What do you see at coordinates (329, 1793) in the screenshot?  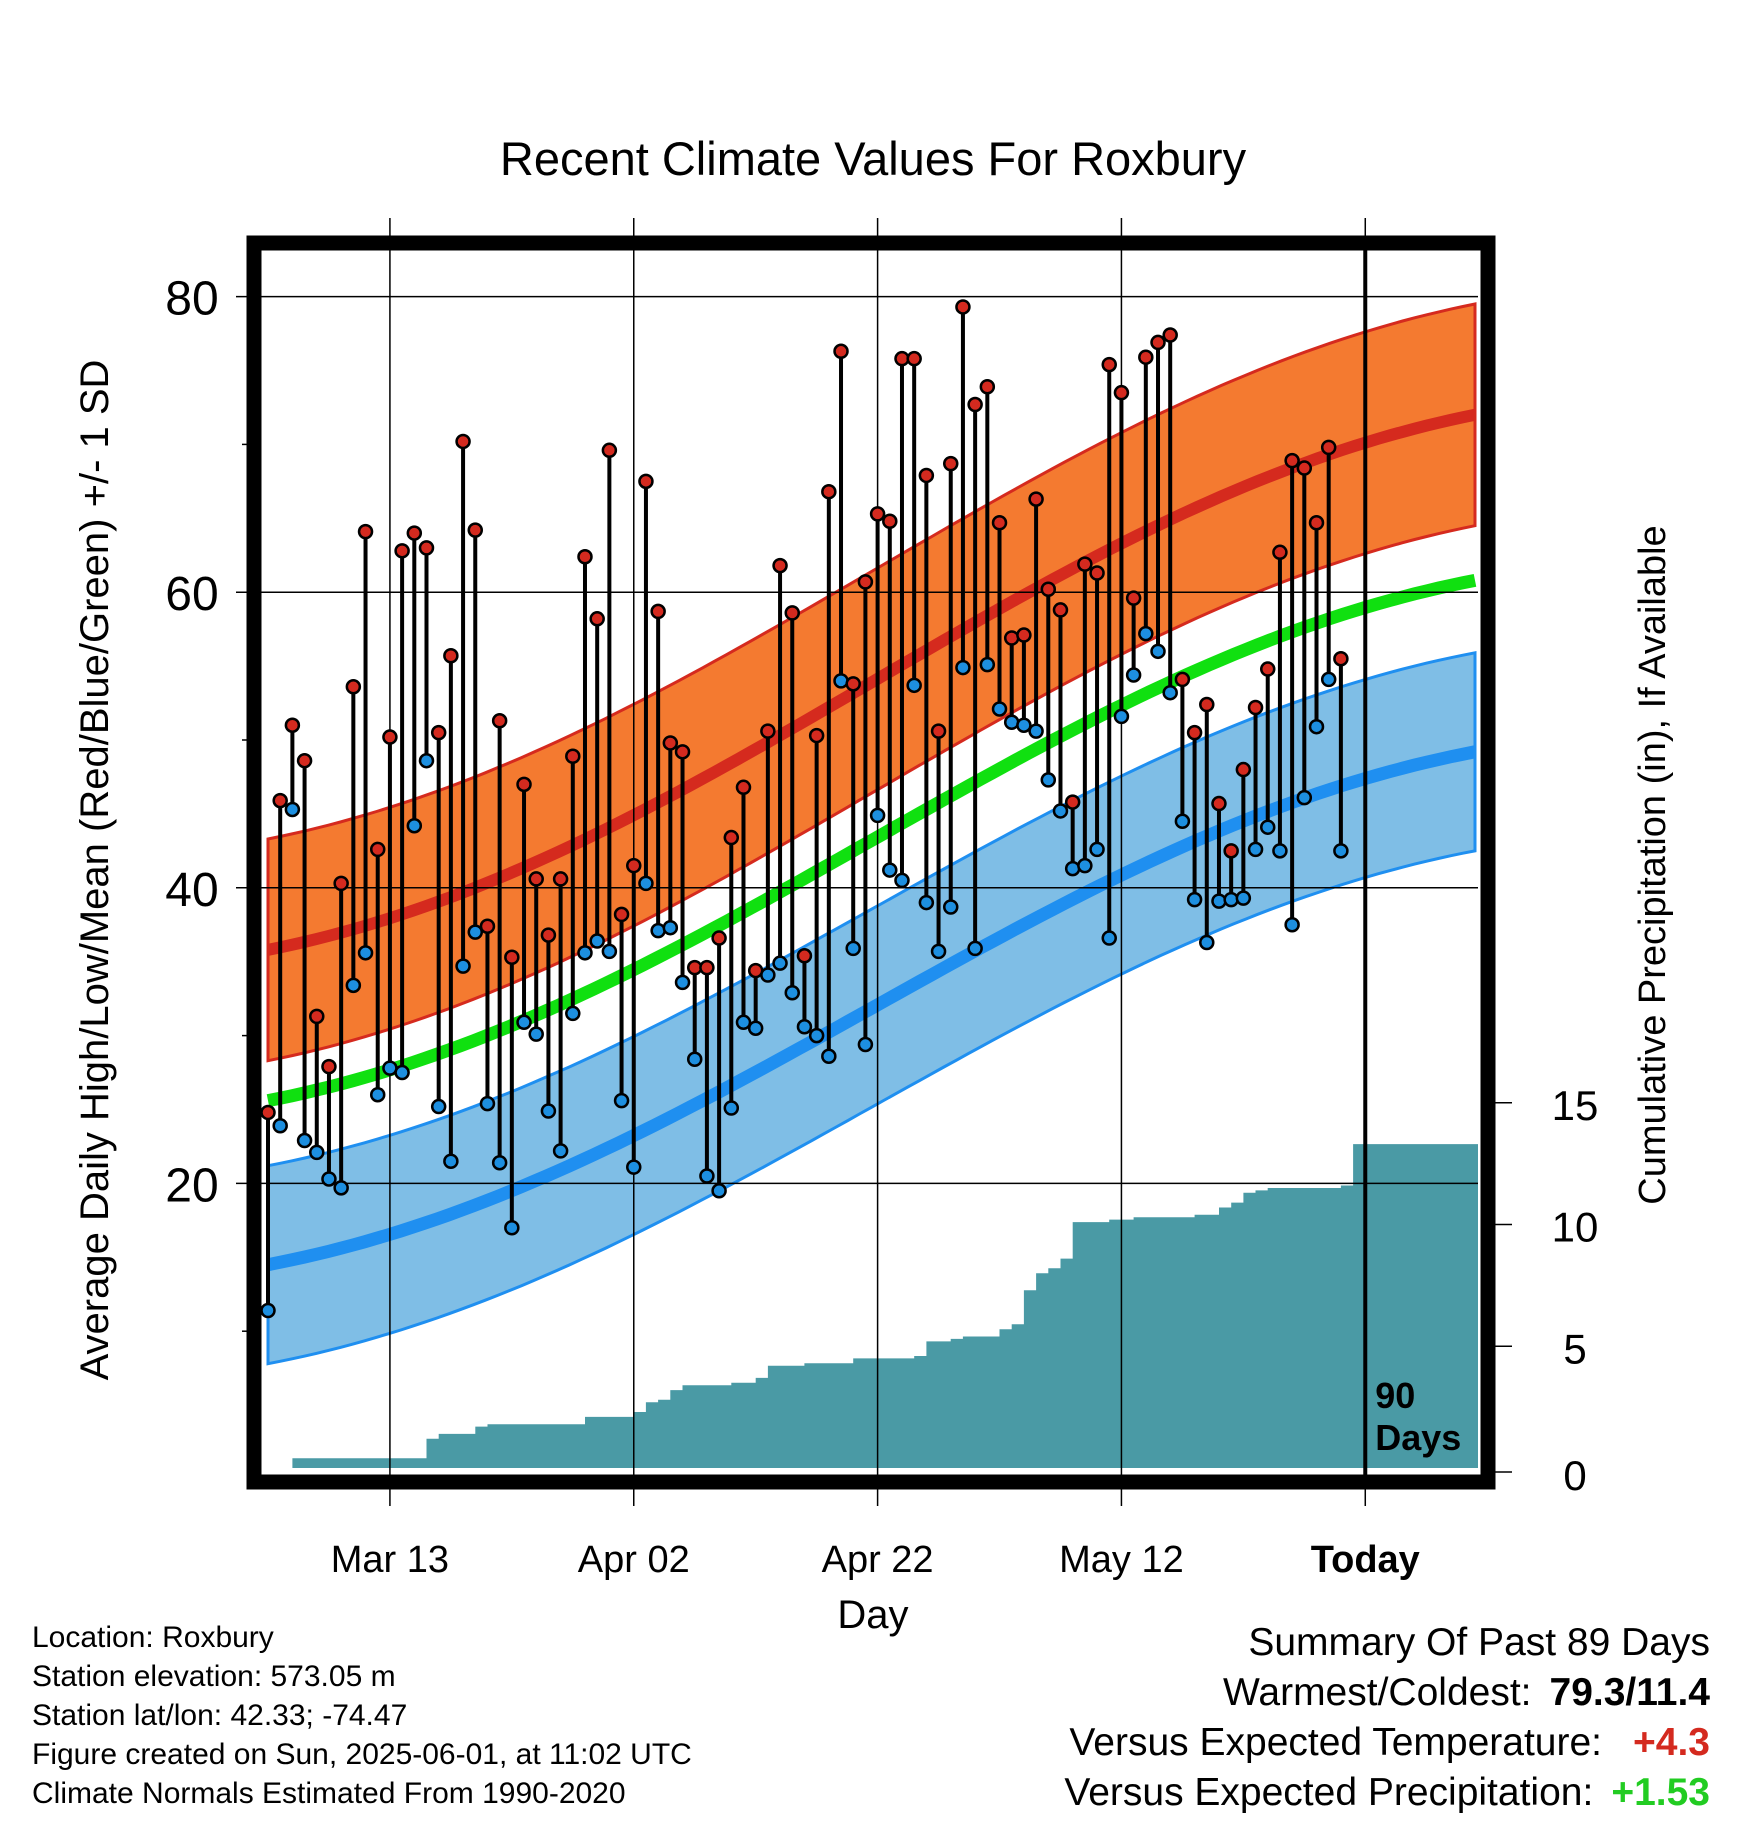 I see `normals-text: Climate Normals Estimated From 1990-2020` at bounding box center [329, 1793].